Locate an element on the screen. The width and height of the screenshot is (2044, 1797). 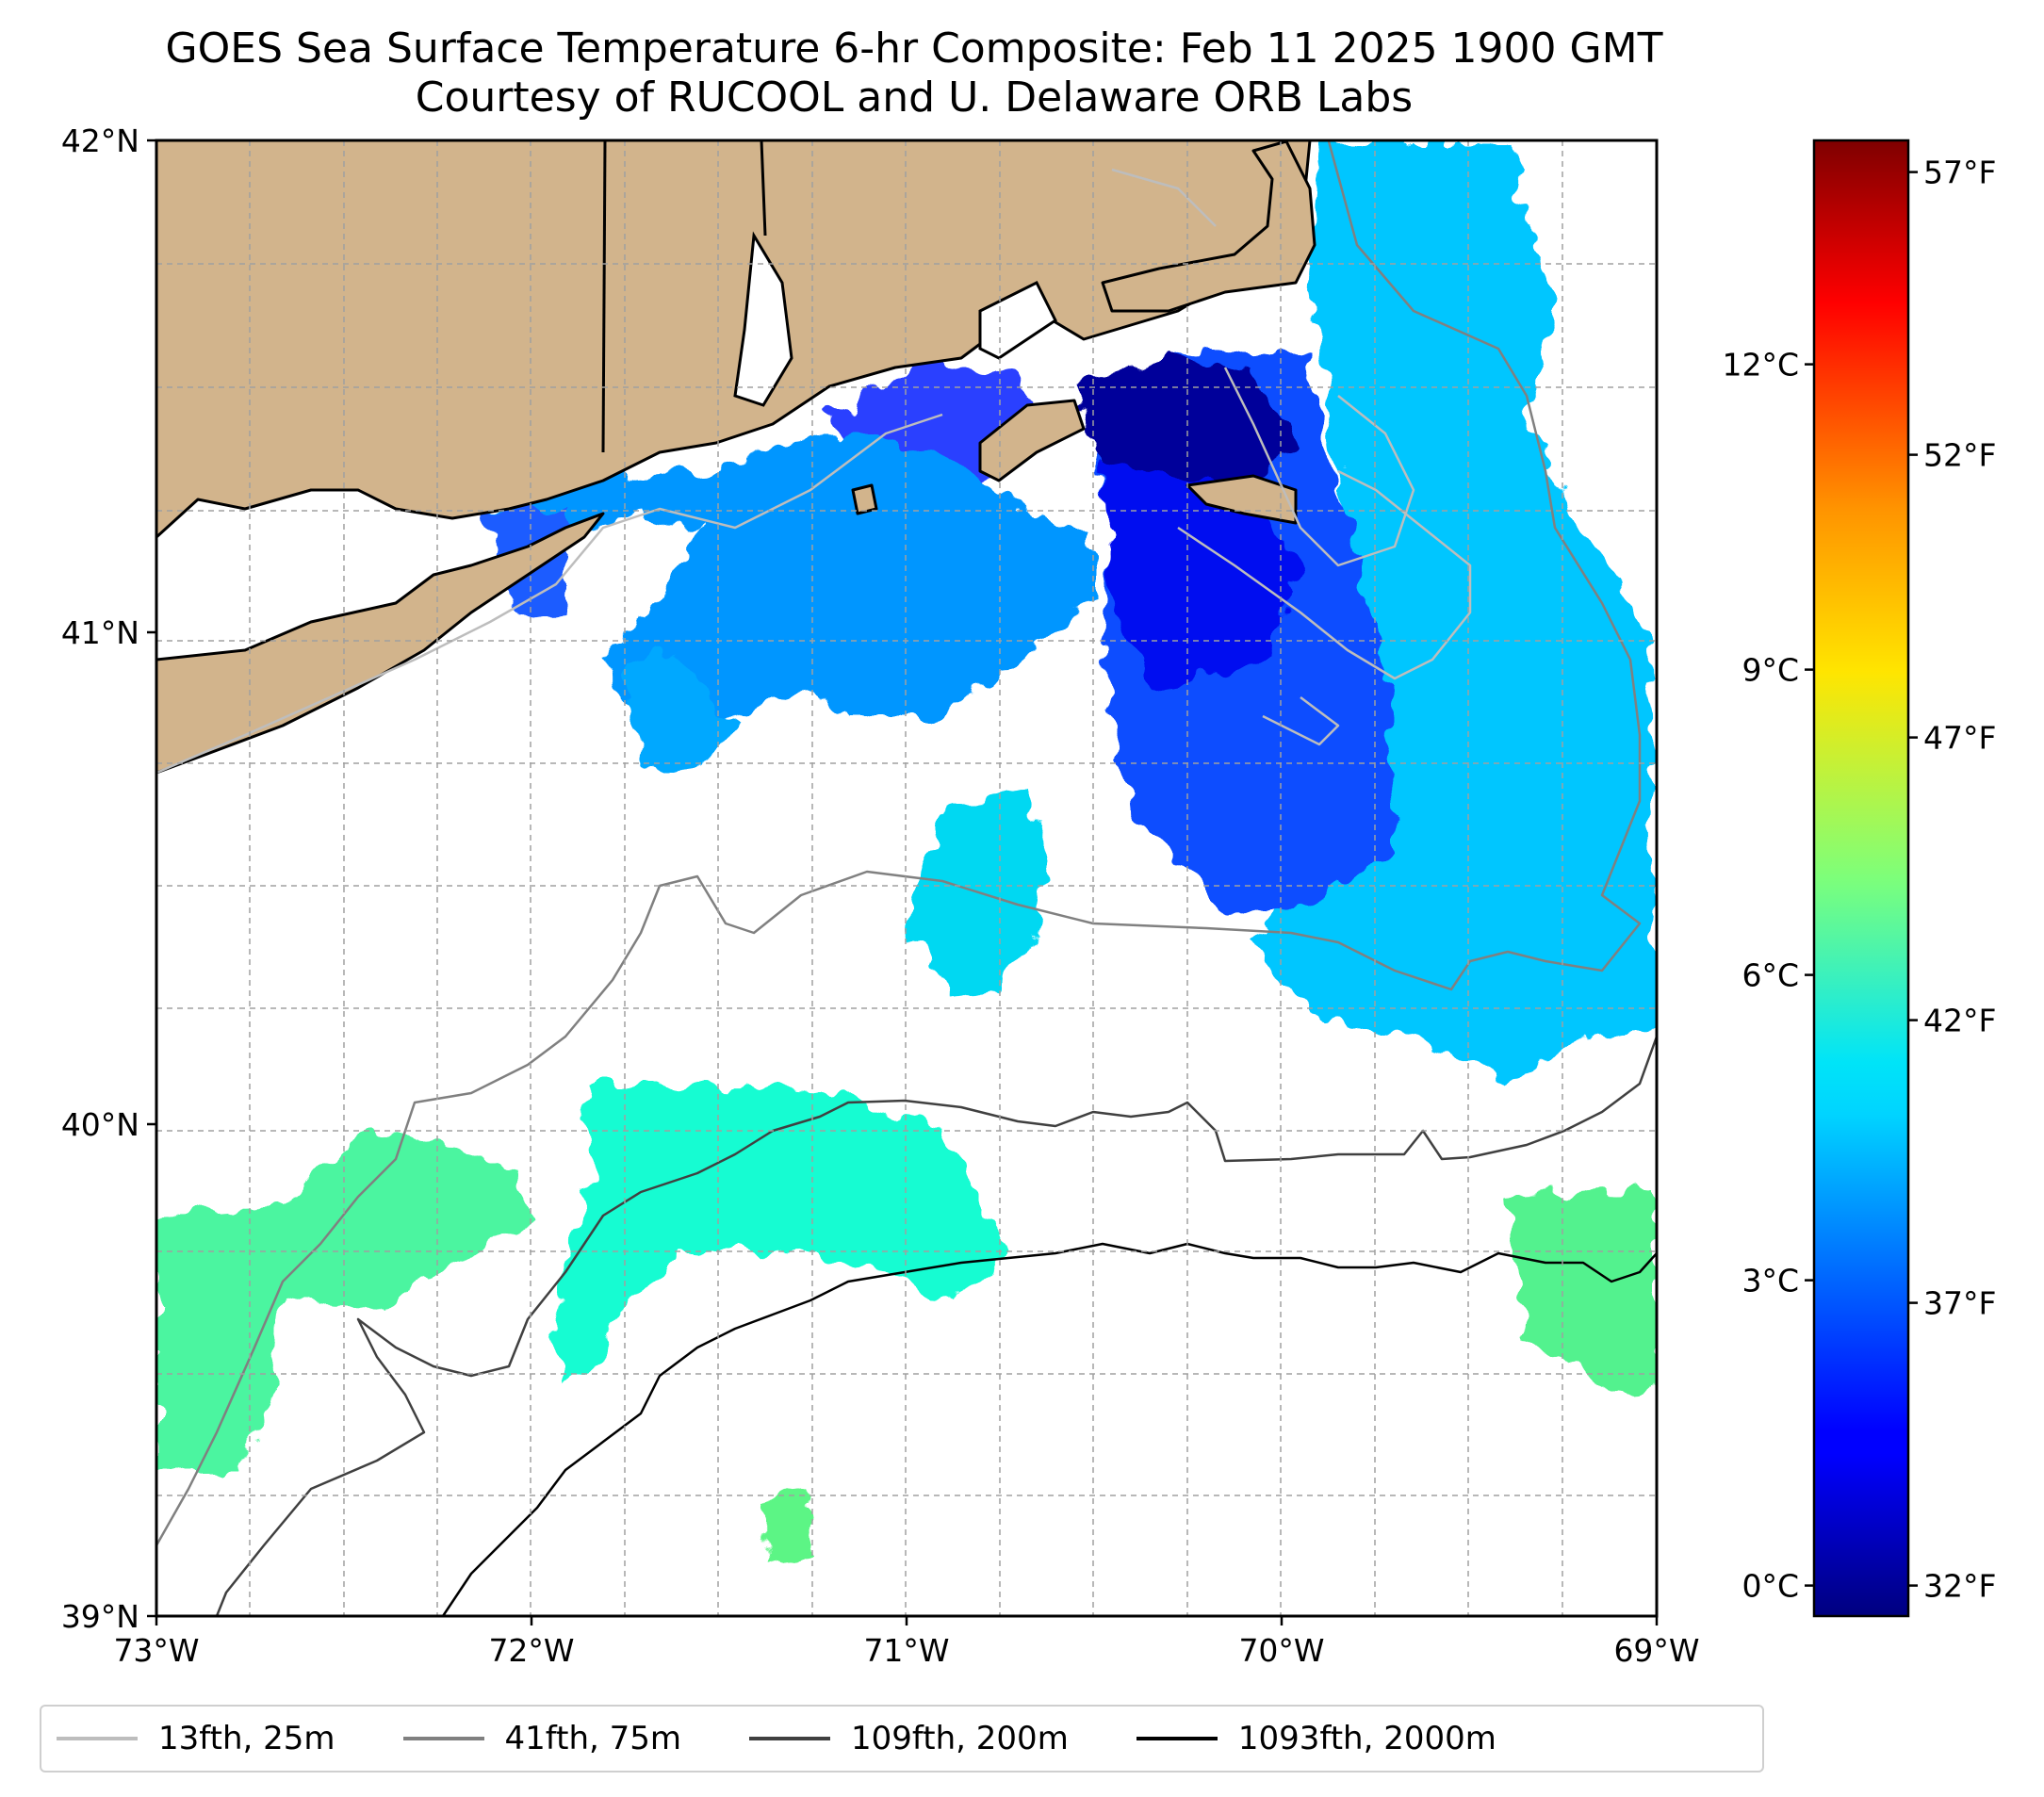
lon-tick-label: 72°W is located at coordinates (531, 1650).